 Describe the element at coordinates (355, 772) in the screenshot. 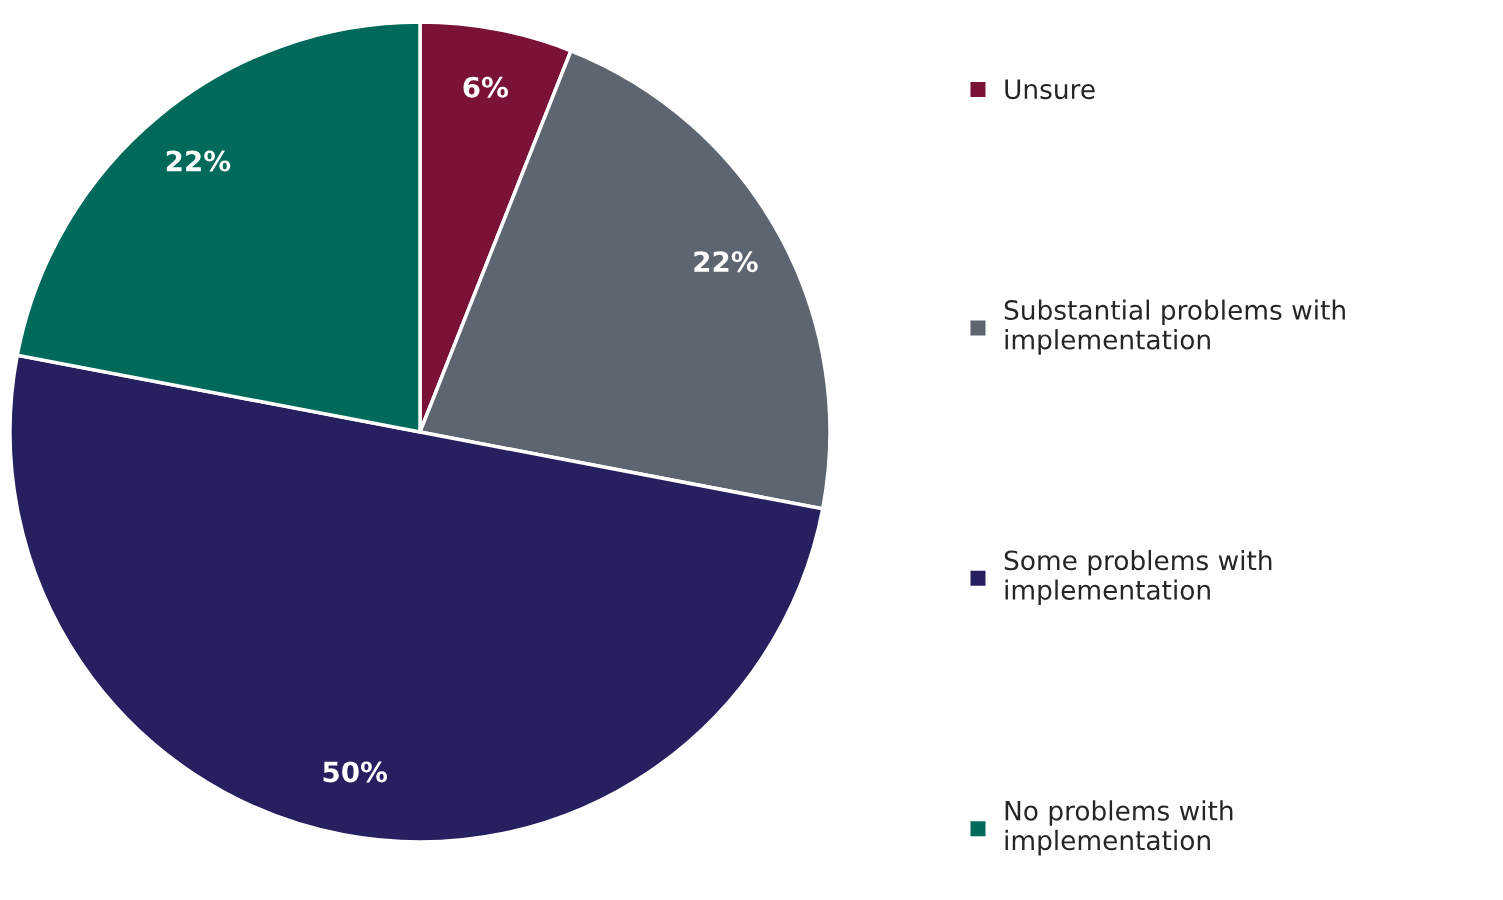

I see `data-label: 50%` at that location.